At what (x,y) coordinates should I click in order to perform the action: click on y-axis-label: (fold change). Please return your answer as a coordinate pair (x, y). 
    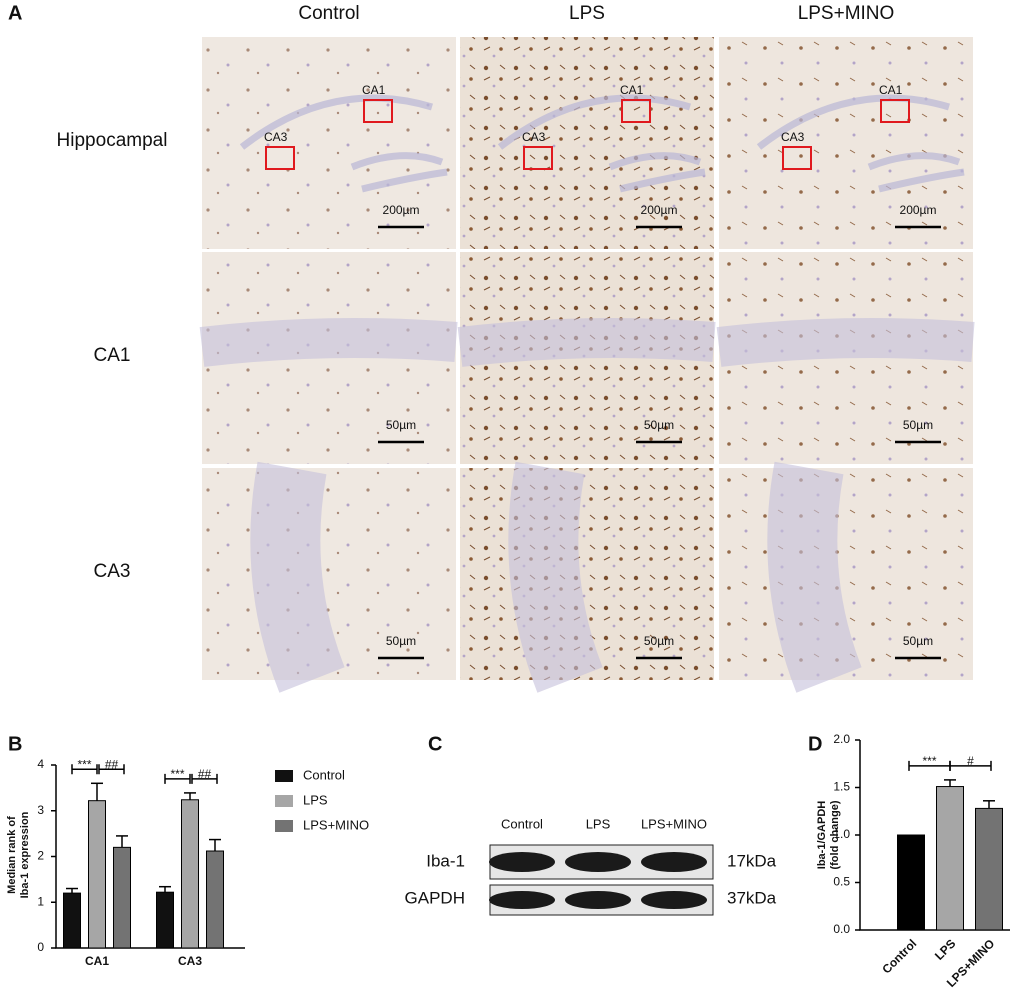
    Looking at the image, I should click on (835, 834).